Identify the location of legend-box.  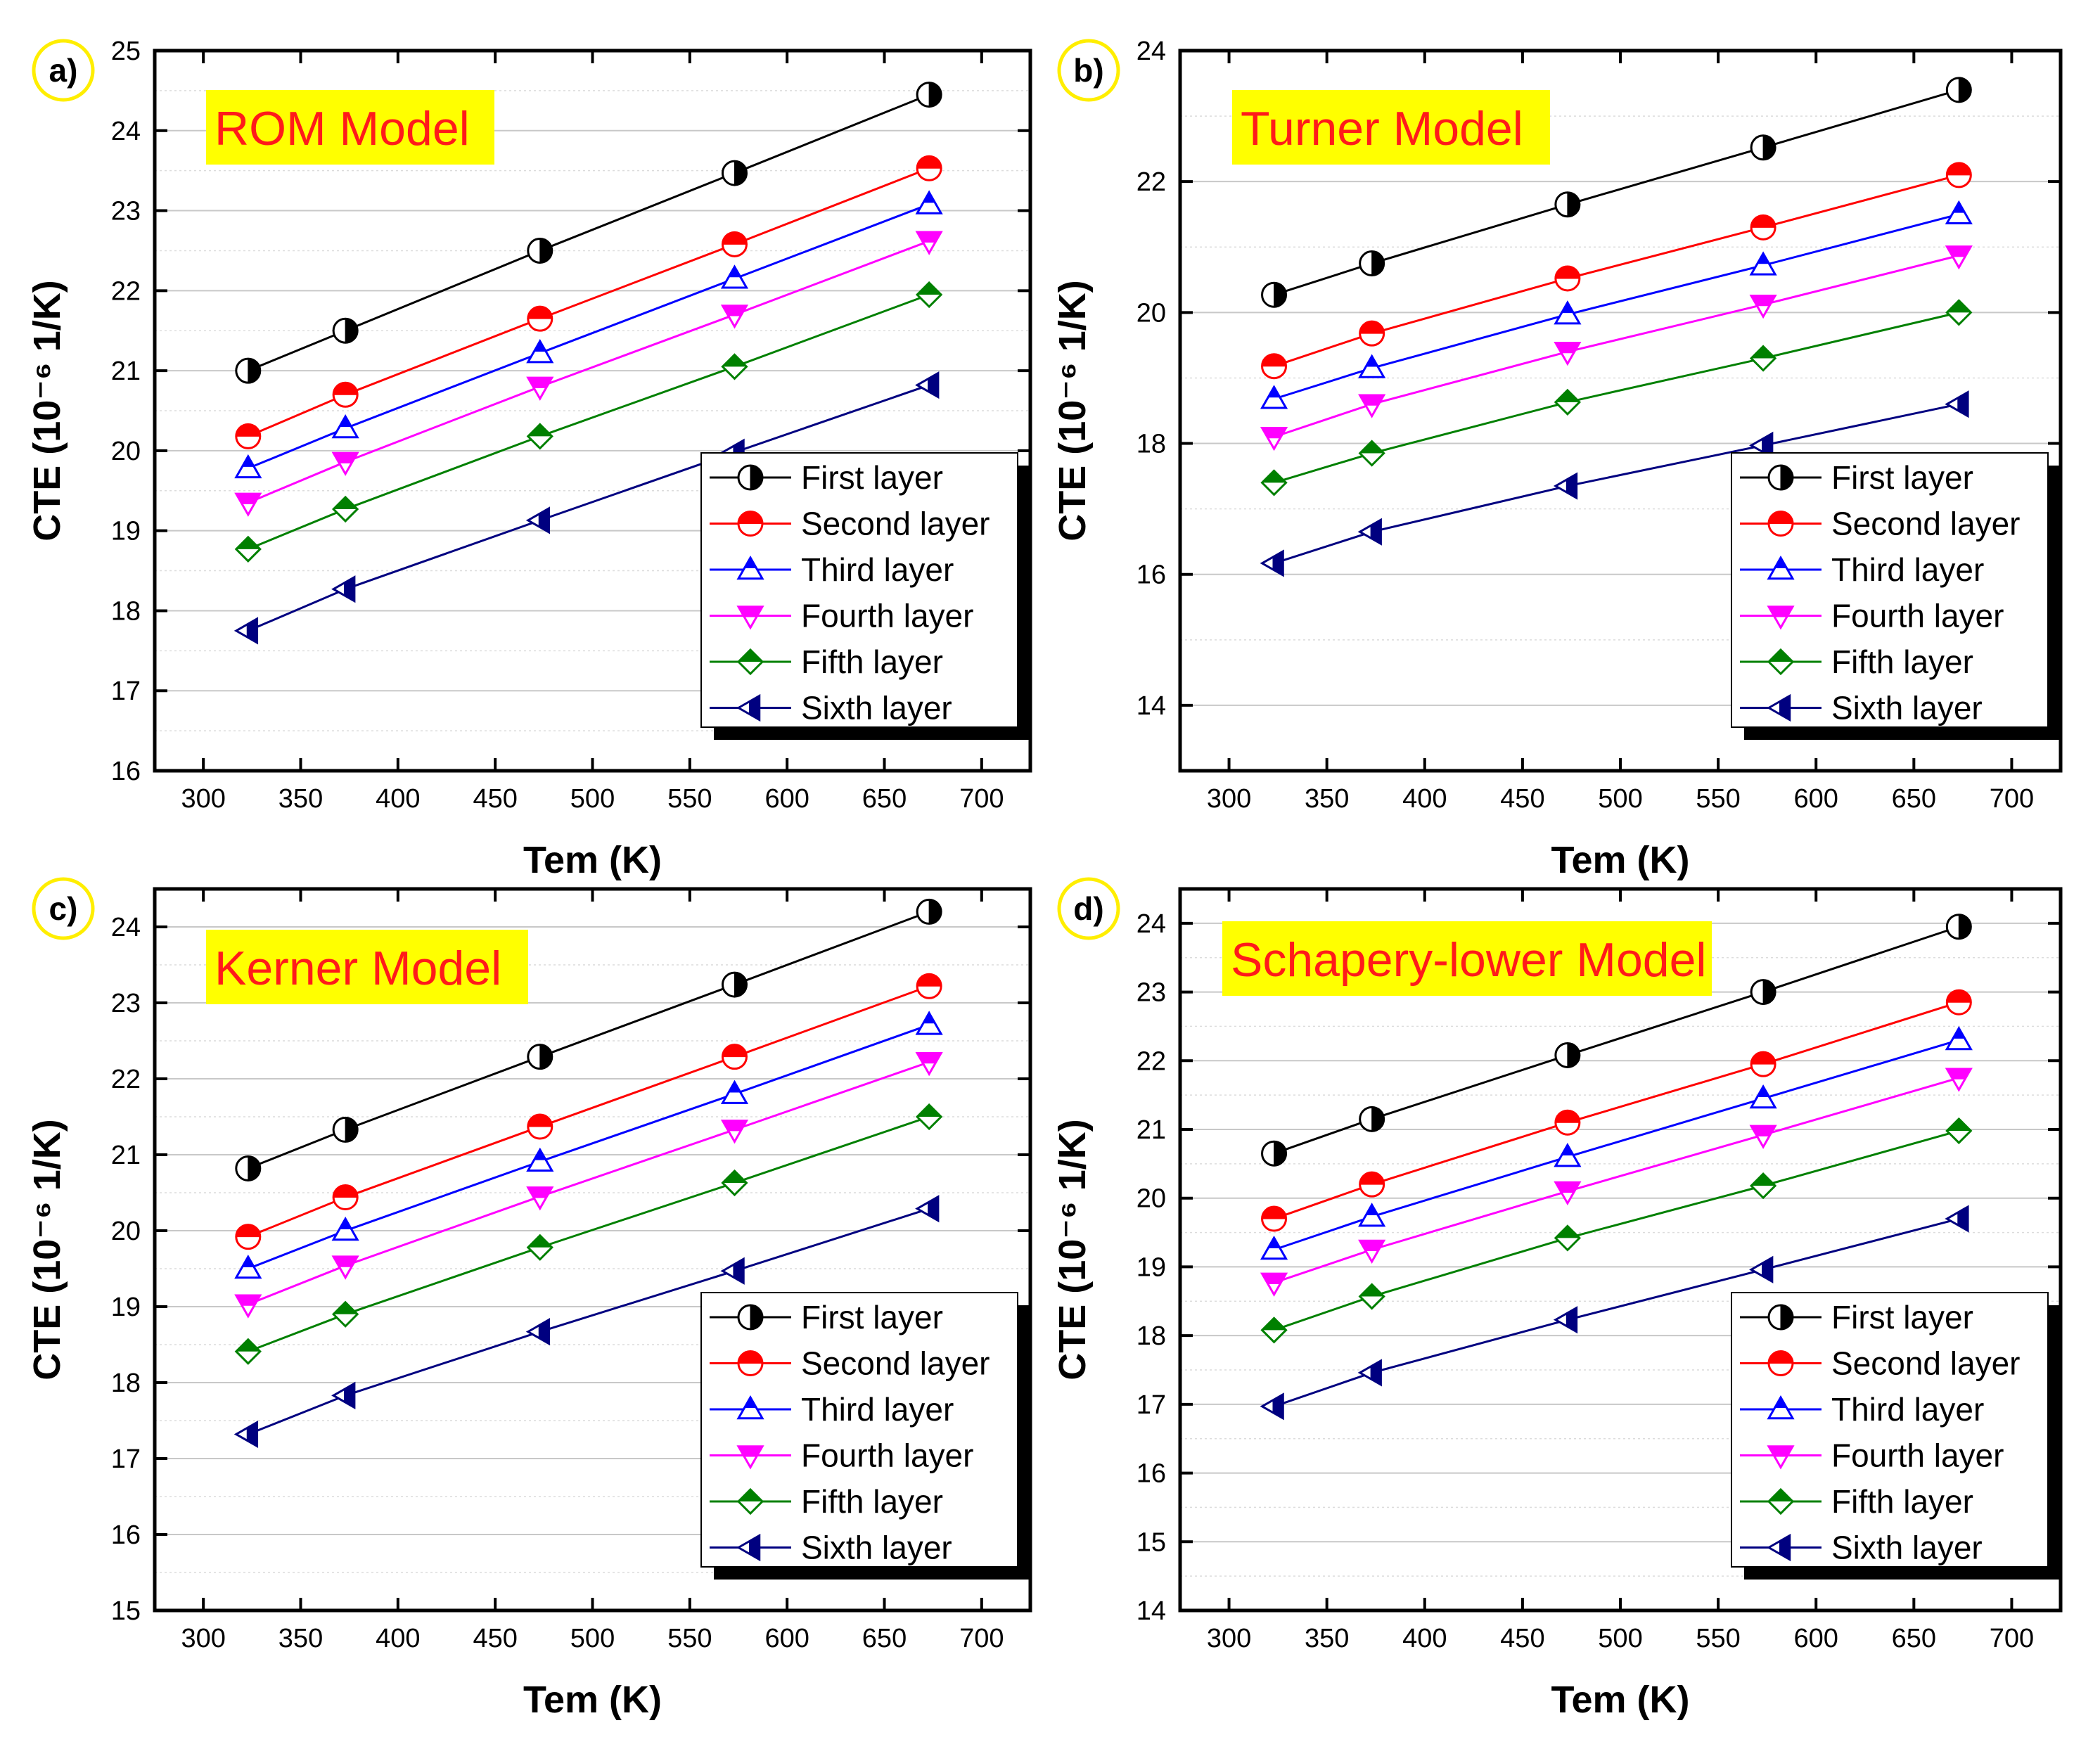
(1890, 590).